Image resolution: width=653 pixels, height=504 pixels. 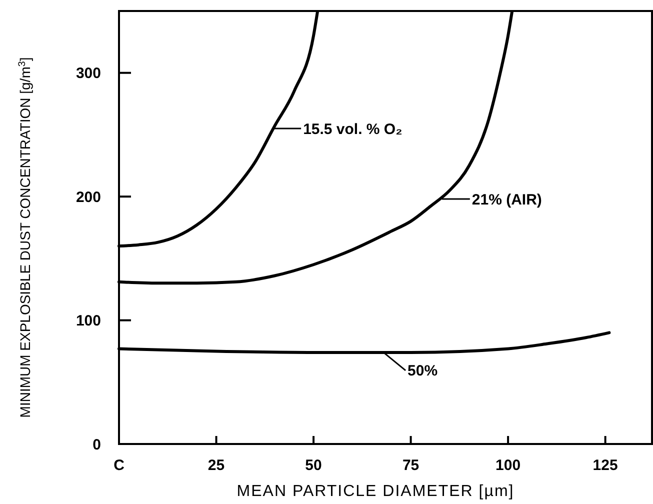 I want to click on x-tick-label: 125, so click(x=605, y=465).